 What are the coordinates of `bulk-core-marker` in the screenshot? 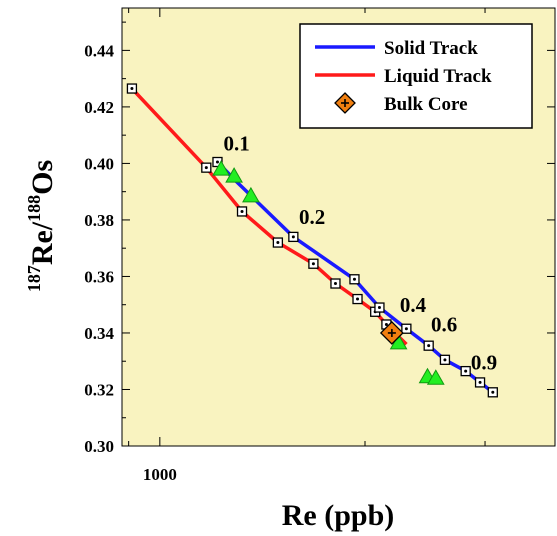 It's located at (391, 333).